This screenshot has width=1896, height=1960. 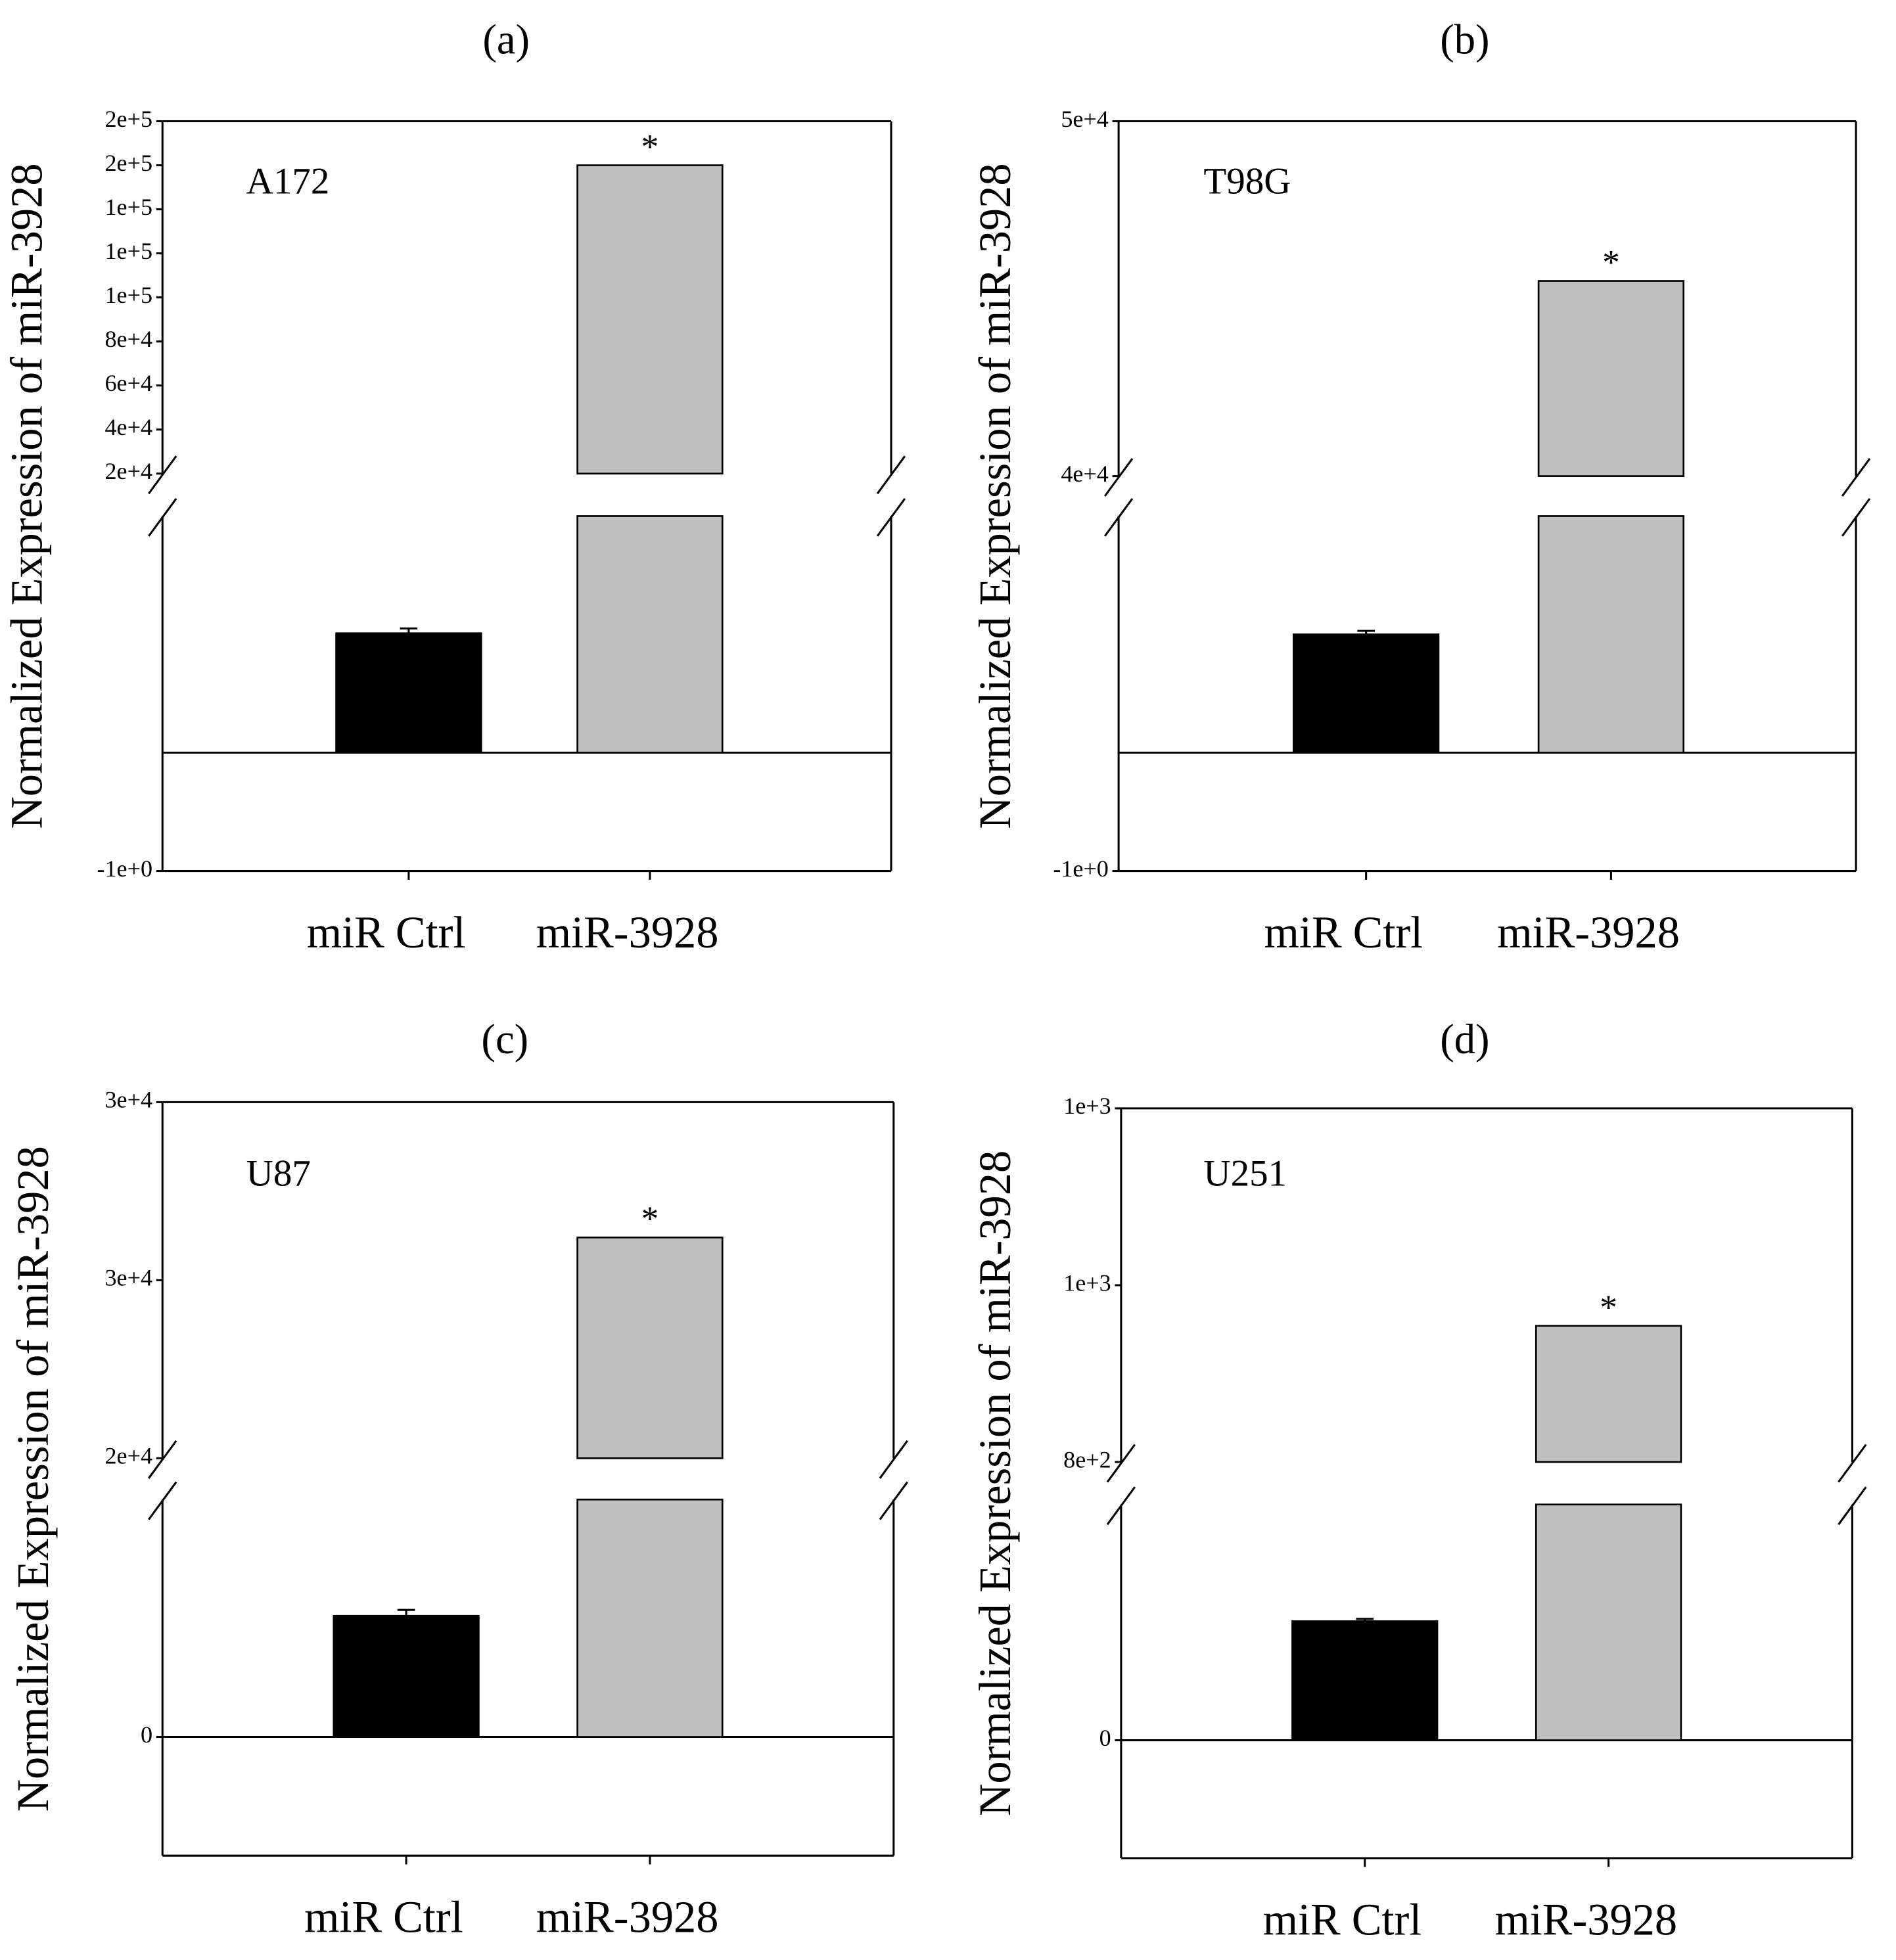 I want to click on cell-line-label: U251, so click(x=1245, y=1174).